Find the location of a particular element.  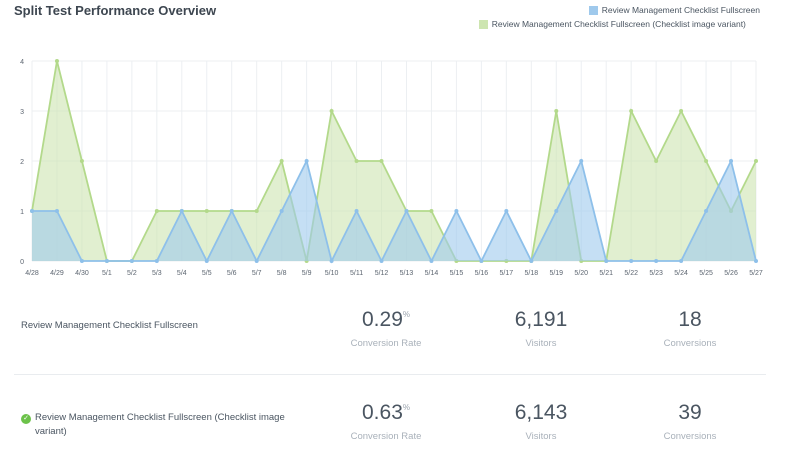

visitors-label: Visitors is located at coordinates (541, 343).